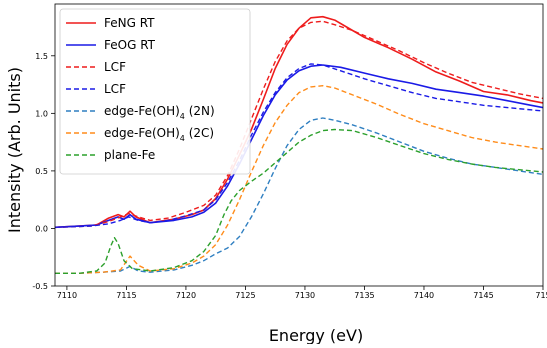 The width and height of the screenshot is (547, 348). Describe the element at coordinates (364, 295) in the screenshot. I see `x-tick-label: 7135` at that location.